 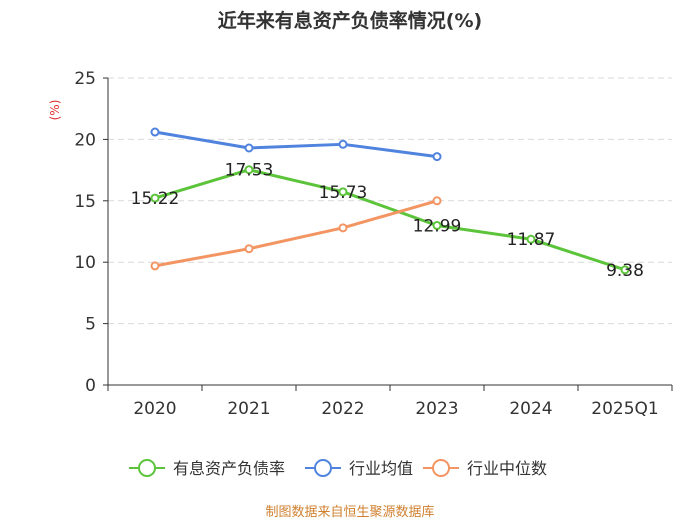 I want to click on data-label: 11.87, so click(x=531, y=240).